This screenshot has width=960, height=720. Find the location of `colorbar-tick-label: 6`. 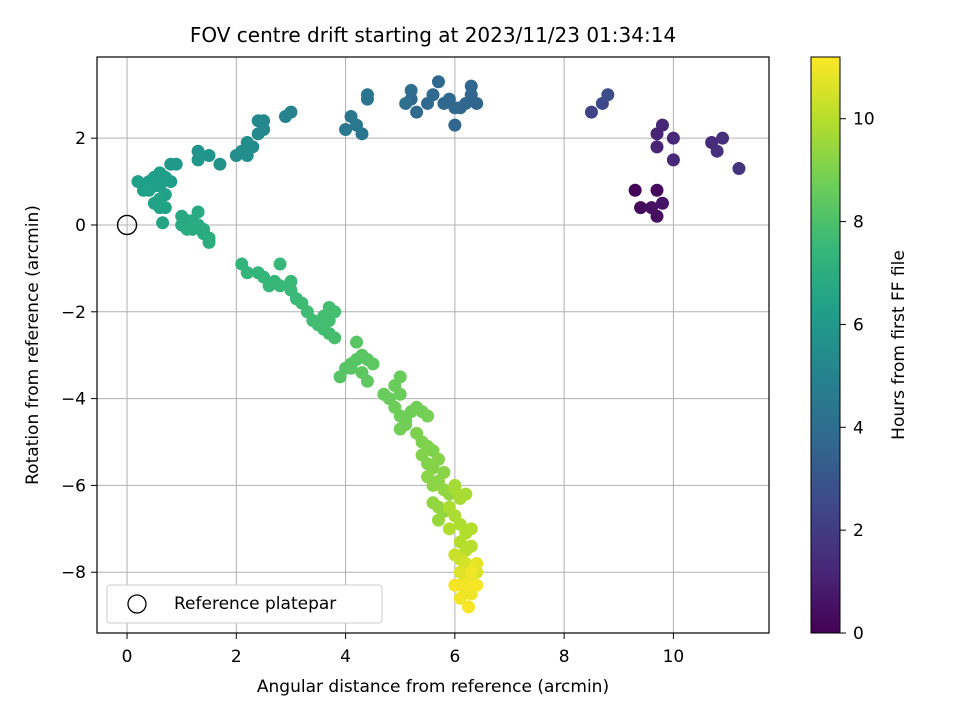

colorbar-tick-label: 6 is located at coordinates (858, 325).